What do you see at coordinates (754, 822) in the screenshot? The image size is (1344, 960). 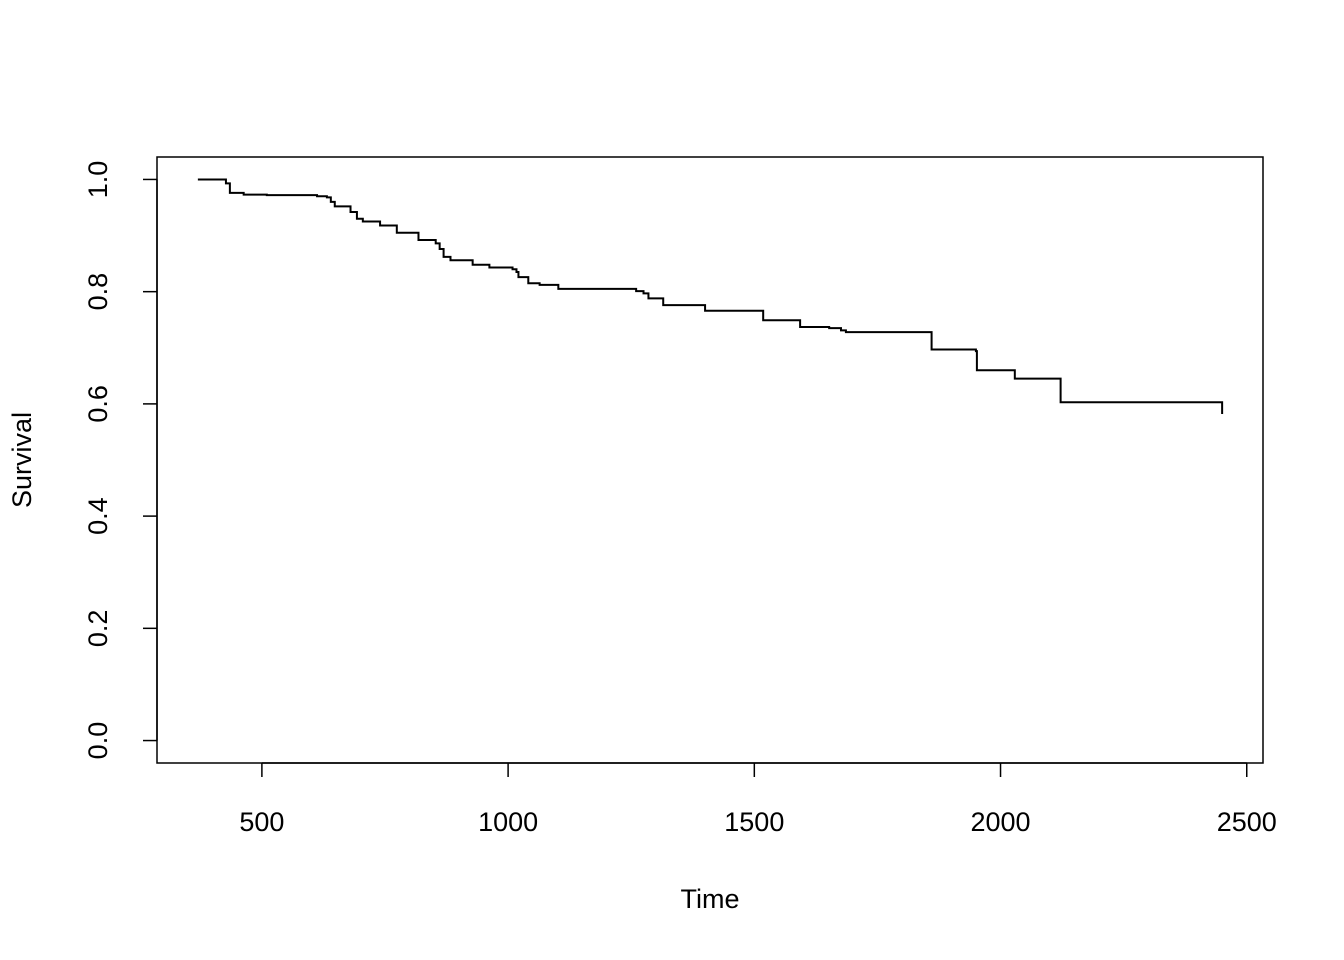 I see `x-tick-label: 1500` at bounding box center [754, 822].